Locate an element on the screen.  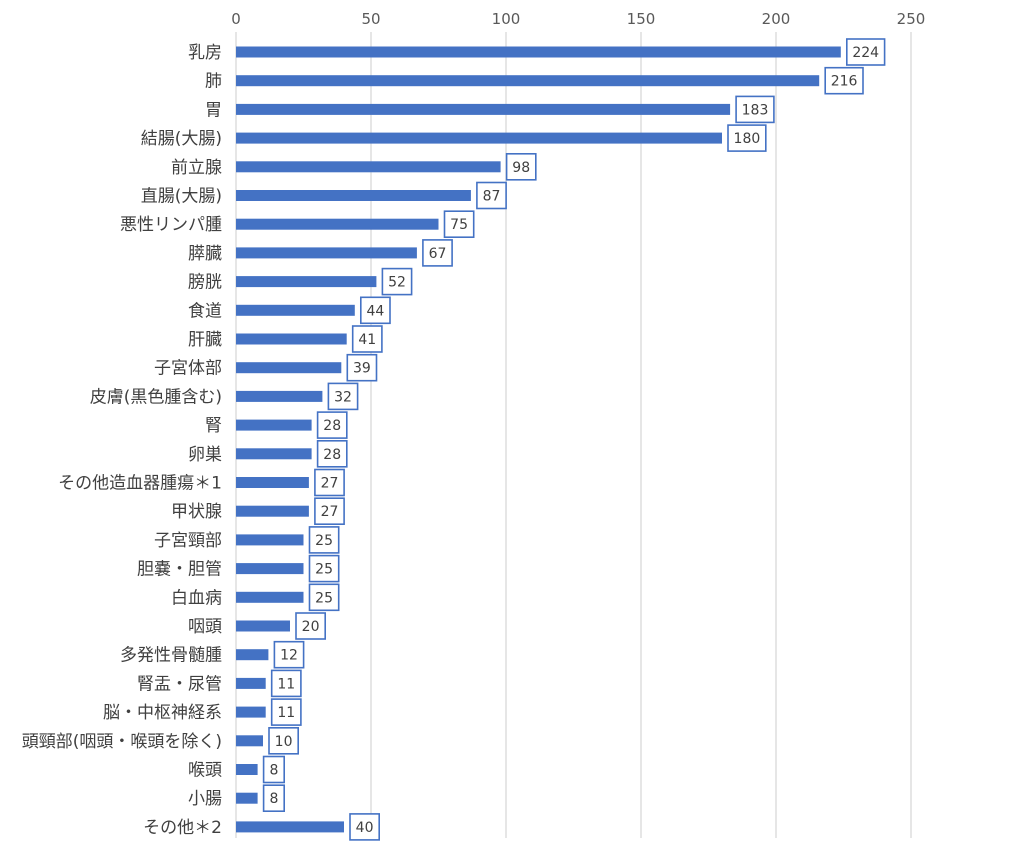
category-label: 膵臓 is located at coordinates (205, 254).